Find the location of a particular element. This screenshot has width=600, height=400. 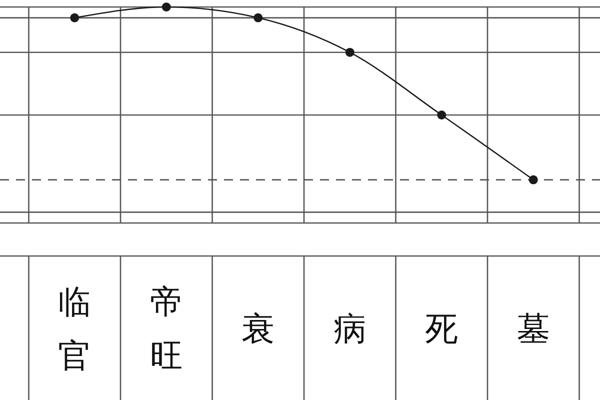

x-tick-label: 墓 is located at coordinates (533, 330).